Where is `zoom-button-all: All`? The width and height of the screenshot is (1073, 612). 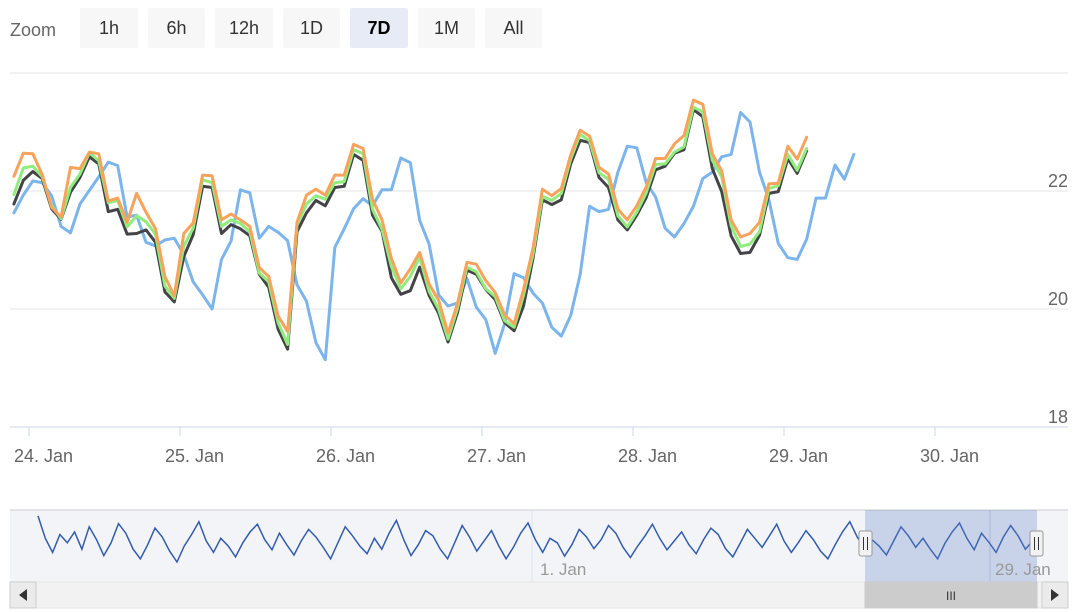
zoom-button-all: All is located at coordinates (513, 28).